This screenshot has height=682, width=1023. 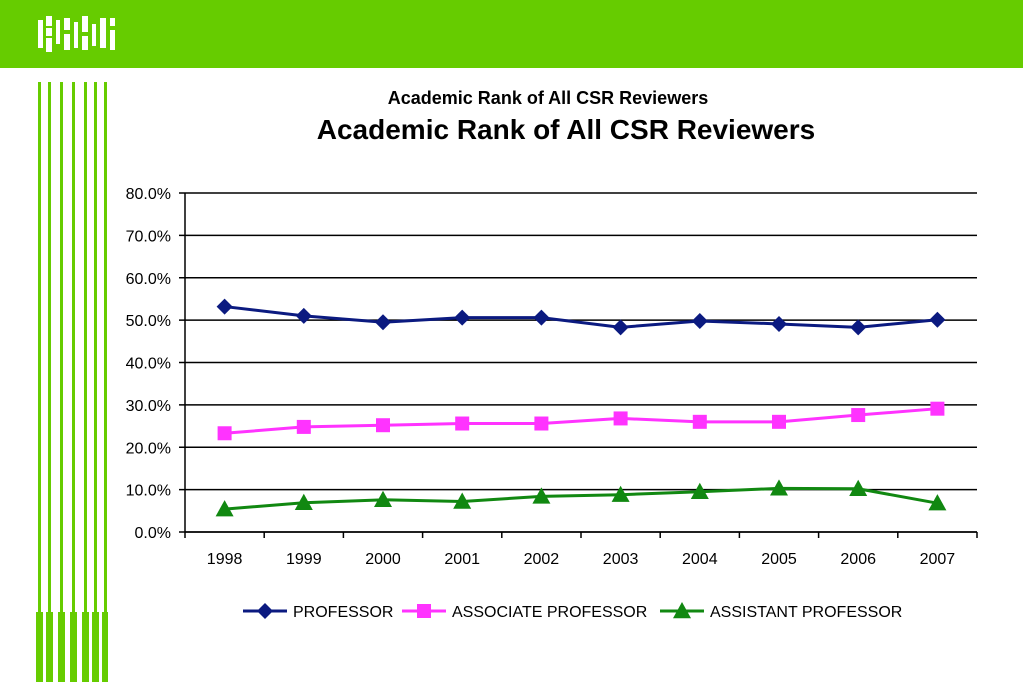 What do you see at coordinates (343, 612) in the screenshot?
I see `legend-label: PROFESSOR` at bounding box center [343, 612].